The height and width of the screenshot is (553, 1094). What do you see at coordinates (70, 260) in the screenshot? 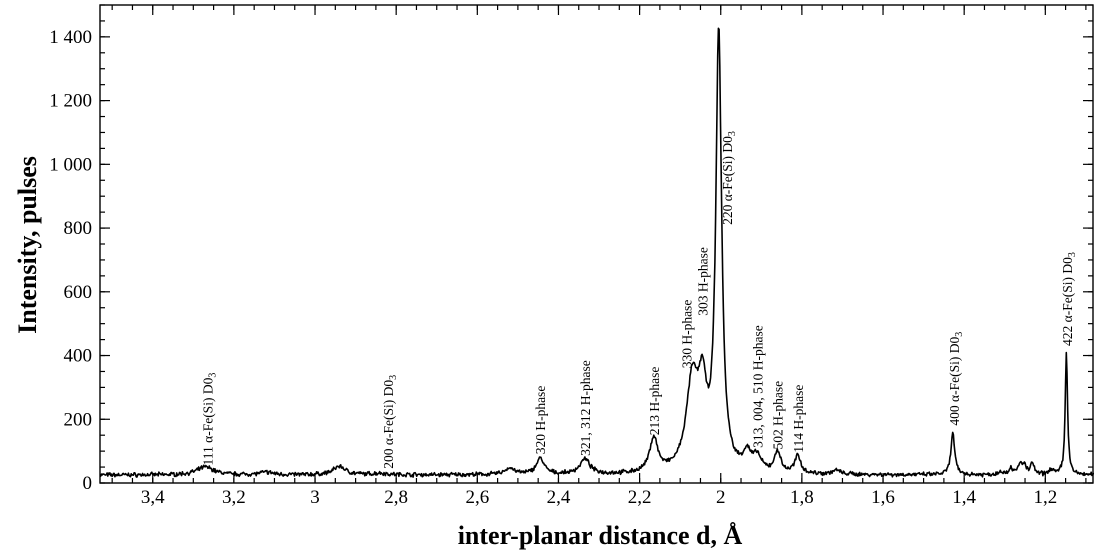
I see `y-tick-labels: 0 200 400 600 800 1 000 1 200 1 400` at bounding box center [70, 260].